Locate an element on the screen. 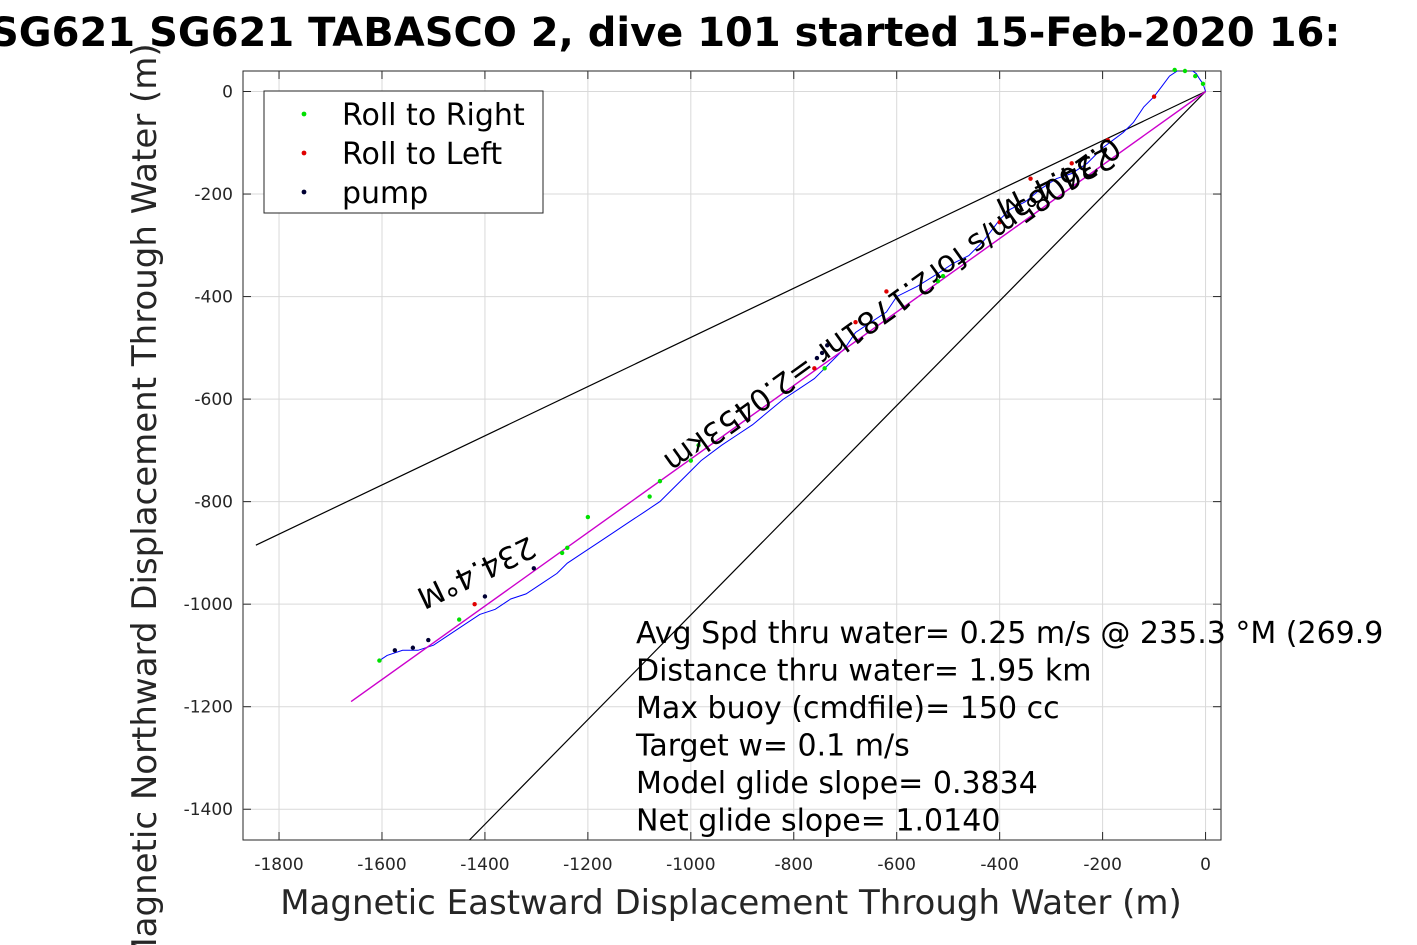  y-tick-label: 0 is located at coordinates (227, 93).